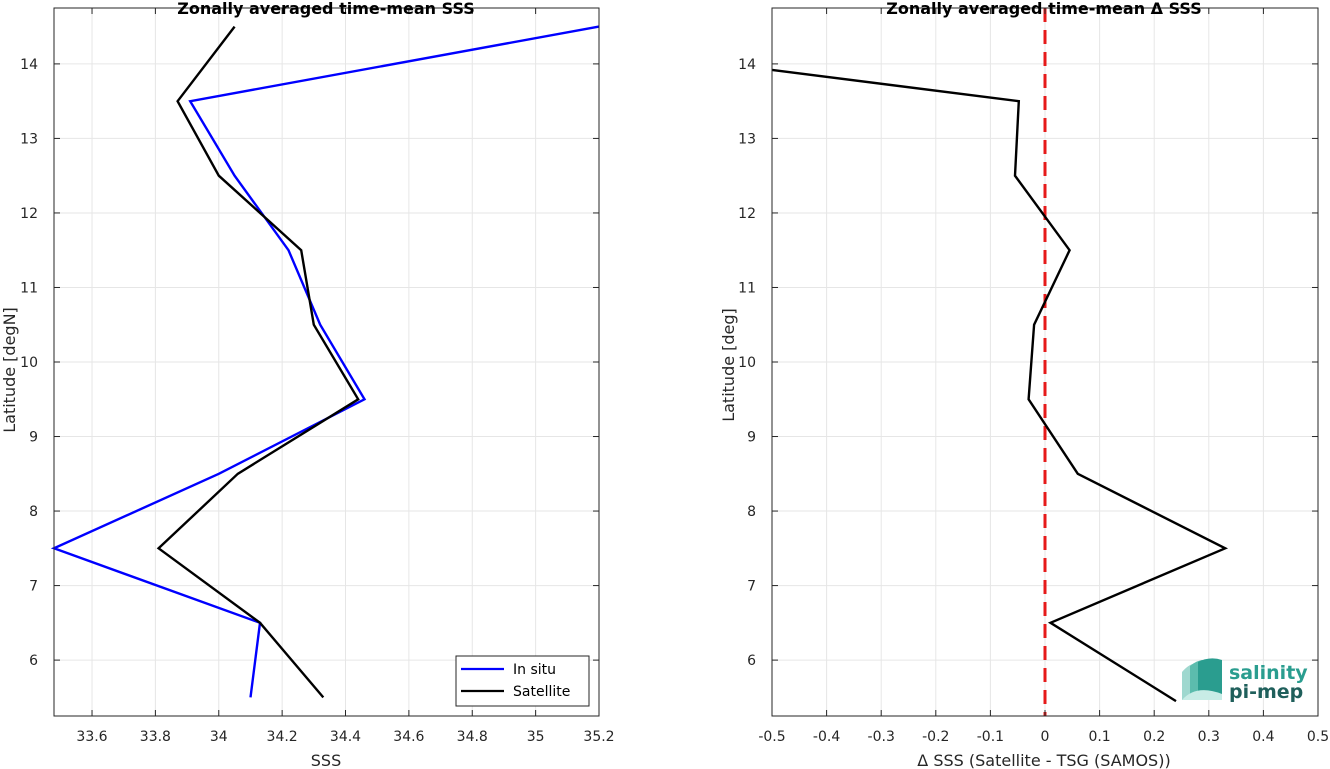  Describe the element at coordinates (155, 737) in the screenshot. I see `x-tick-label: 33.8` at that location.